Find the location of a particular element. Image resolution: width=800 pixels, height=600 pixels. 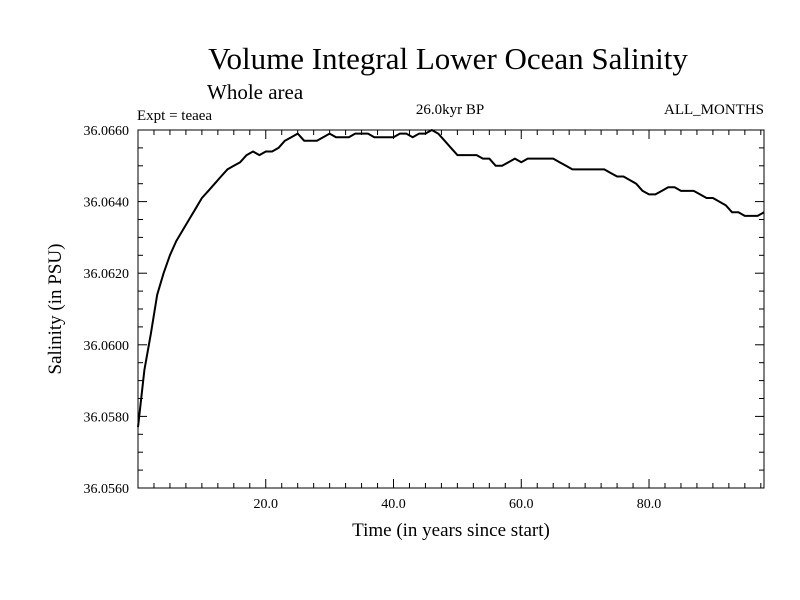

y-tick-label: 36.0600 is located at coordinates (107, 346).